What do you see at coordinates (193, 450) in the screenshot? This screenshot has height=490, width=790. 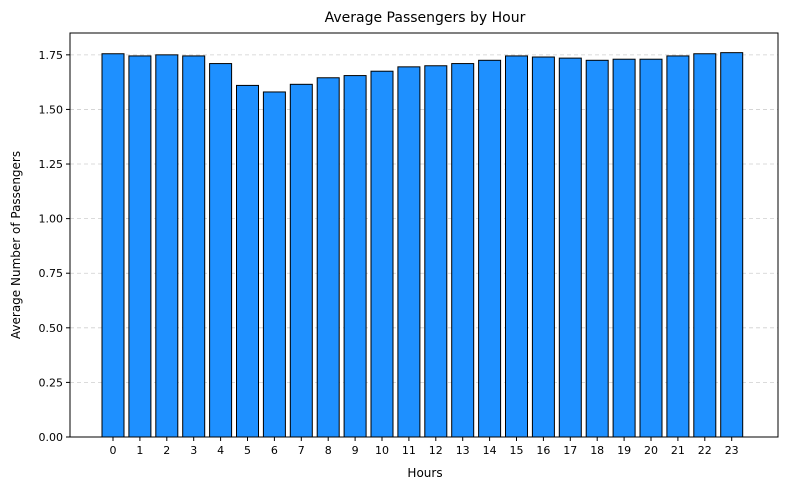 I see `x-tick-label: 3` at bounding box center [193, 450].